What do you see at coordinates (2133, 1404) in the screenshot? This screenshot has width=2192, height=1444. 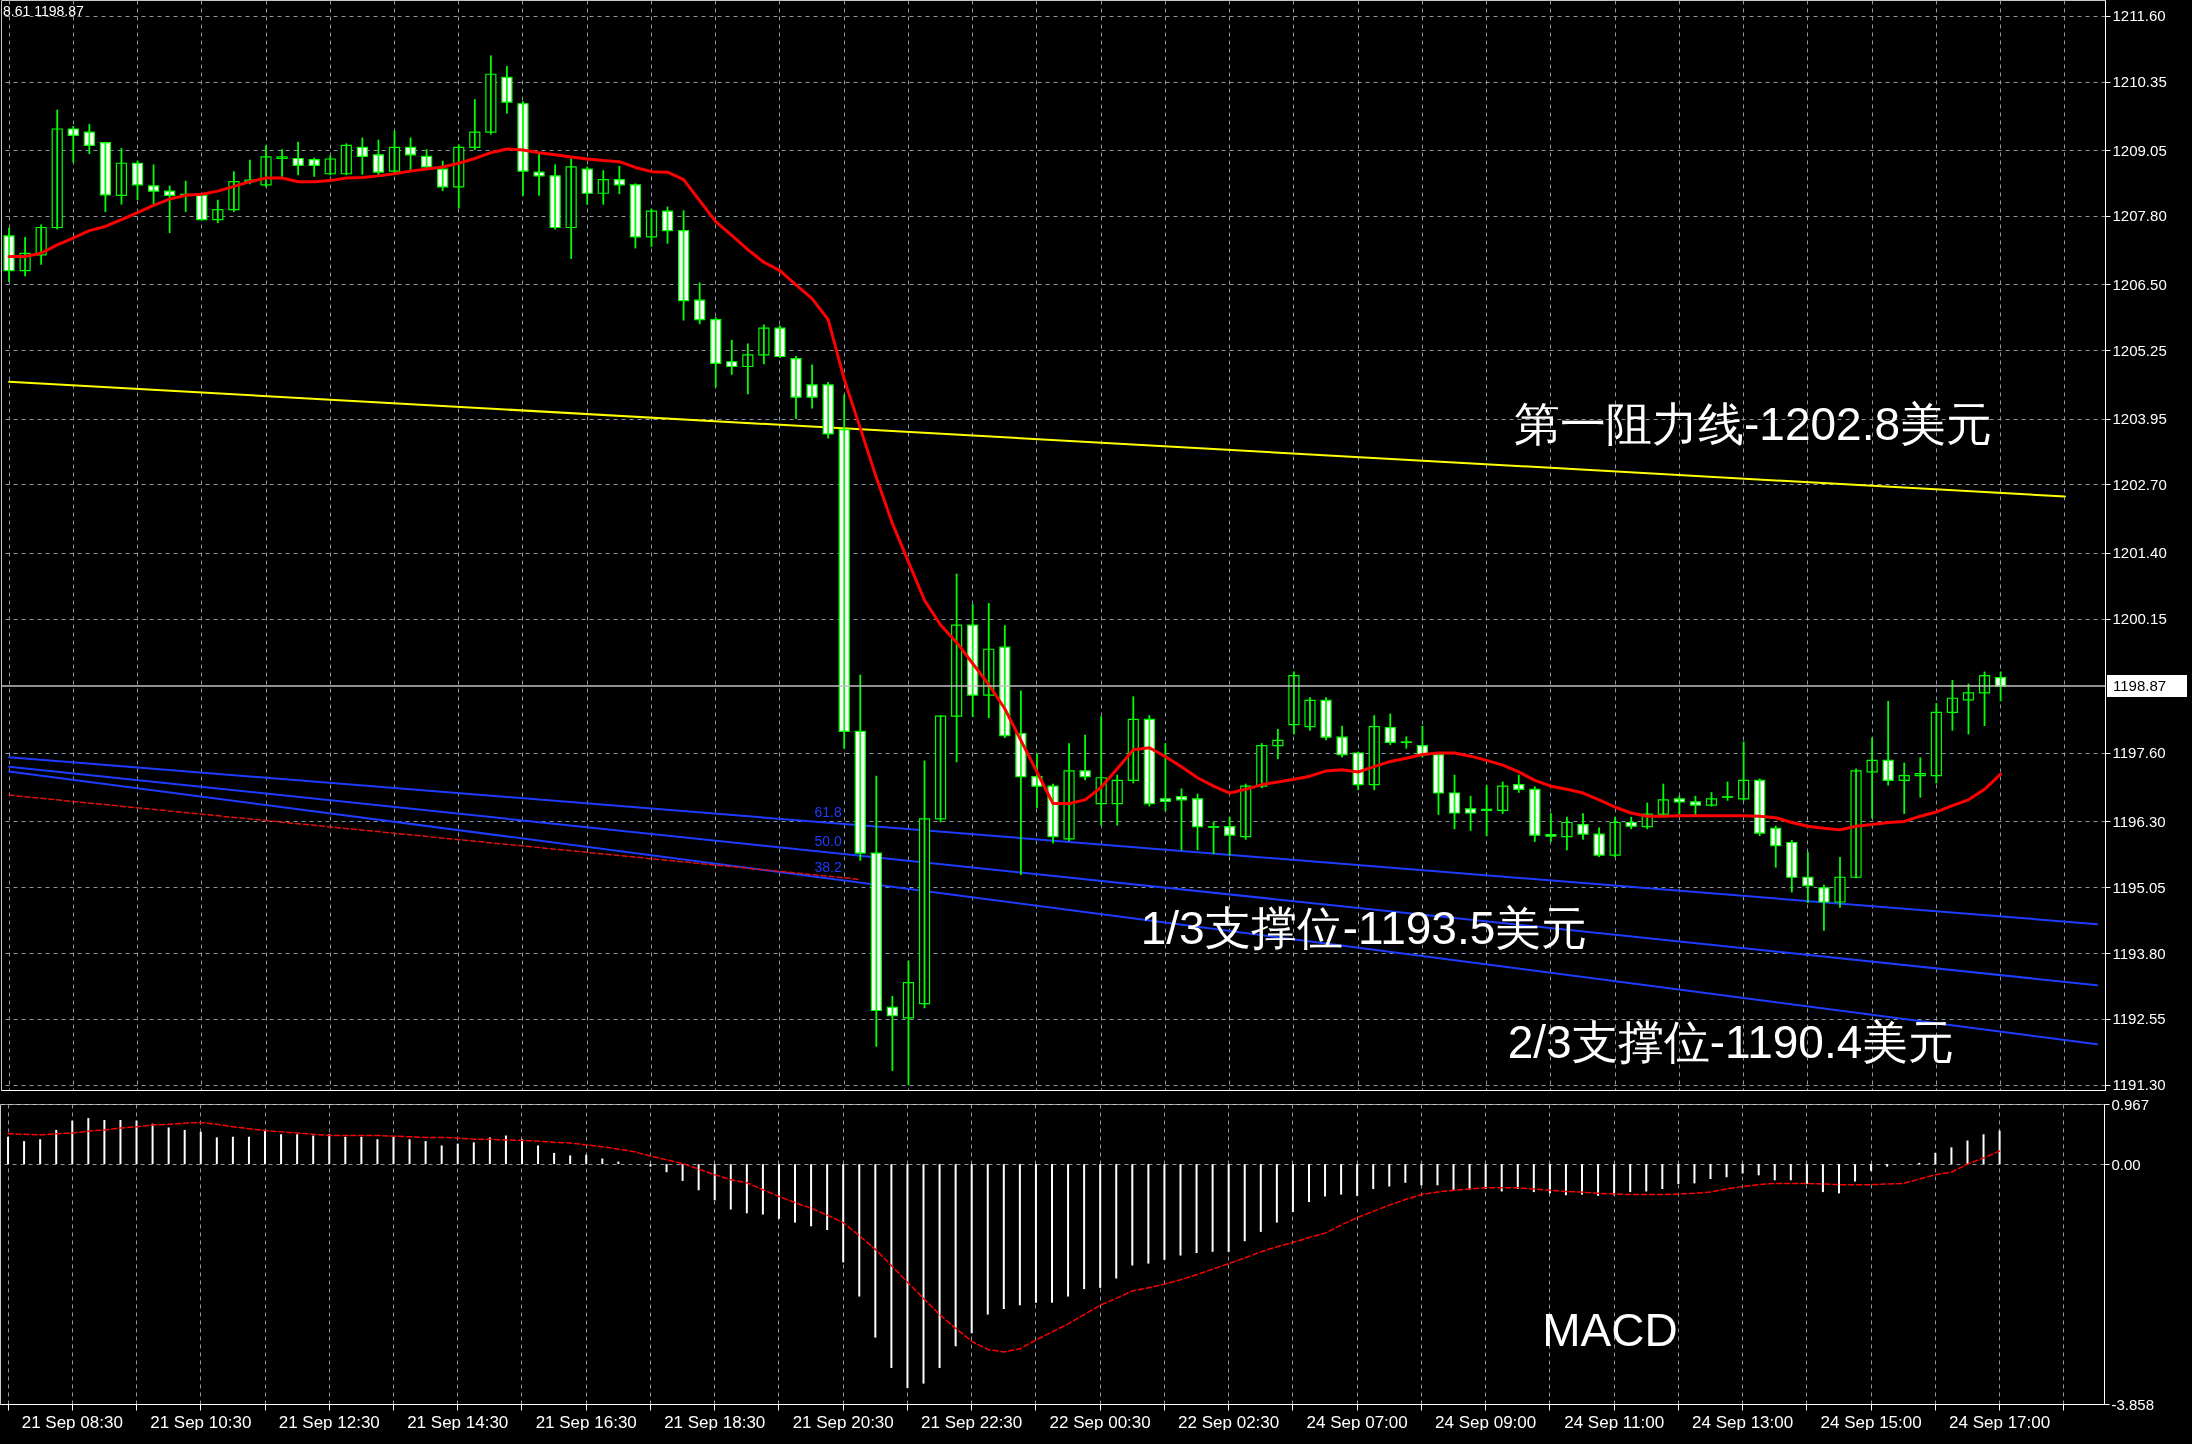 I see `y-tick-label: -3.858` at bounding box center [2133, 1404].